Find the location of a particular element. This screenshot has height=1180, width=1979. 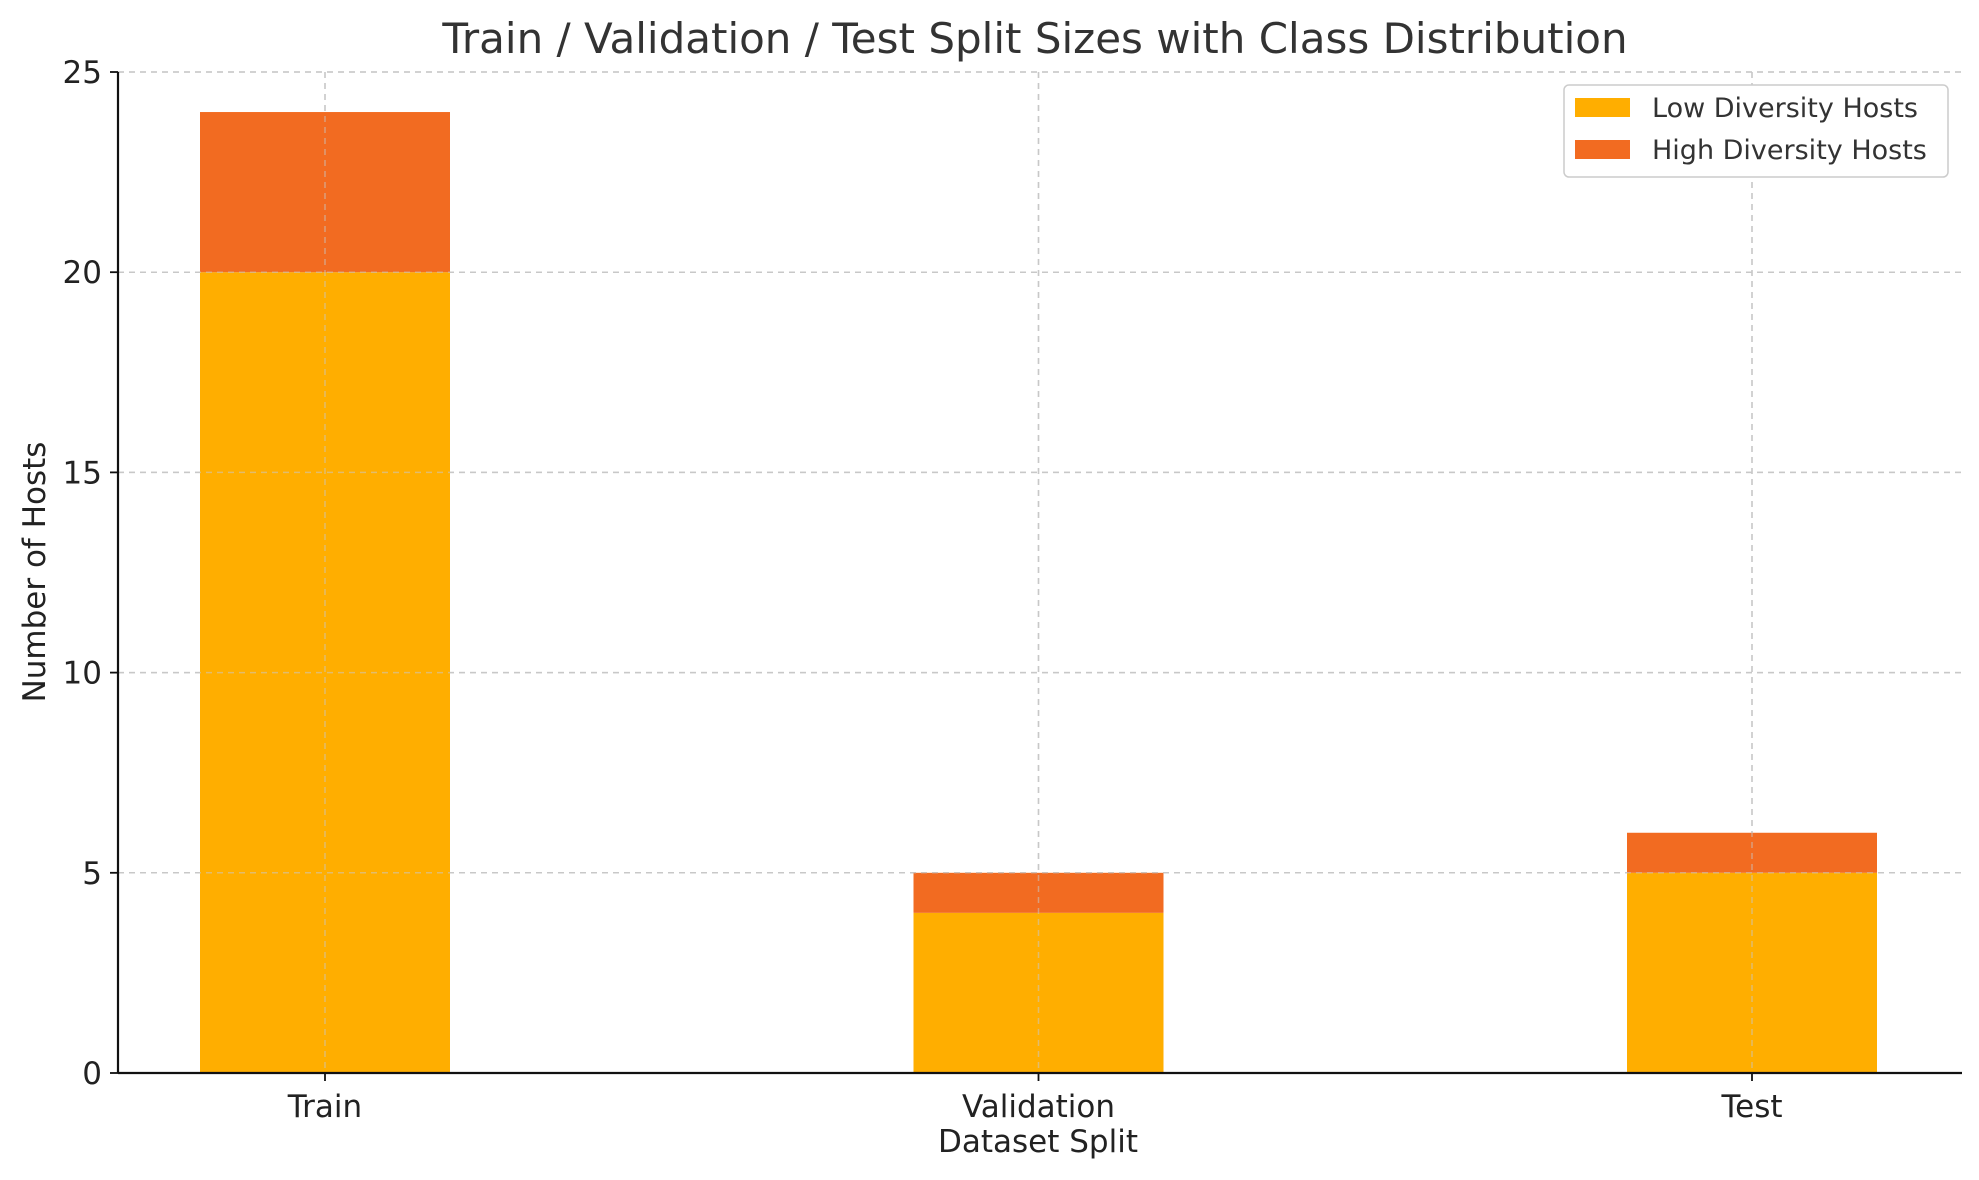

x-tick-label: Validation is located at coordinates (1038, 1107).